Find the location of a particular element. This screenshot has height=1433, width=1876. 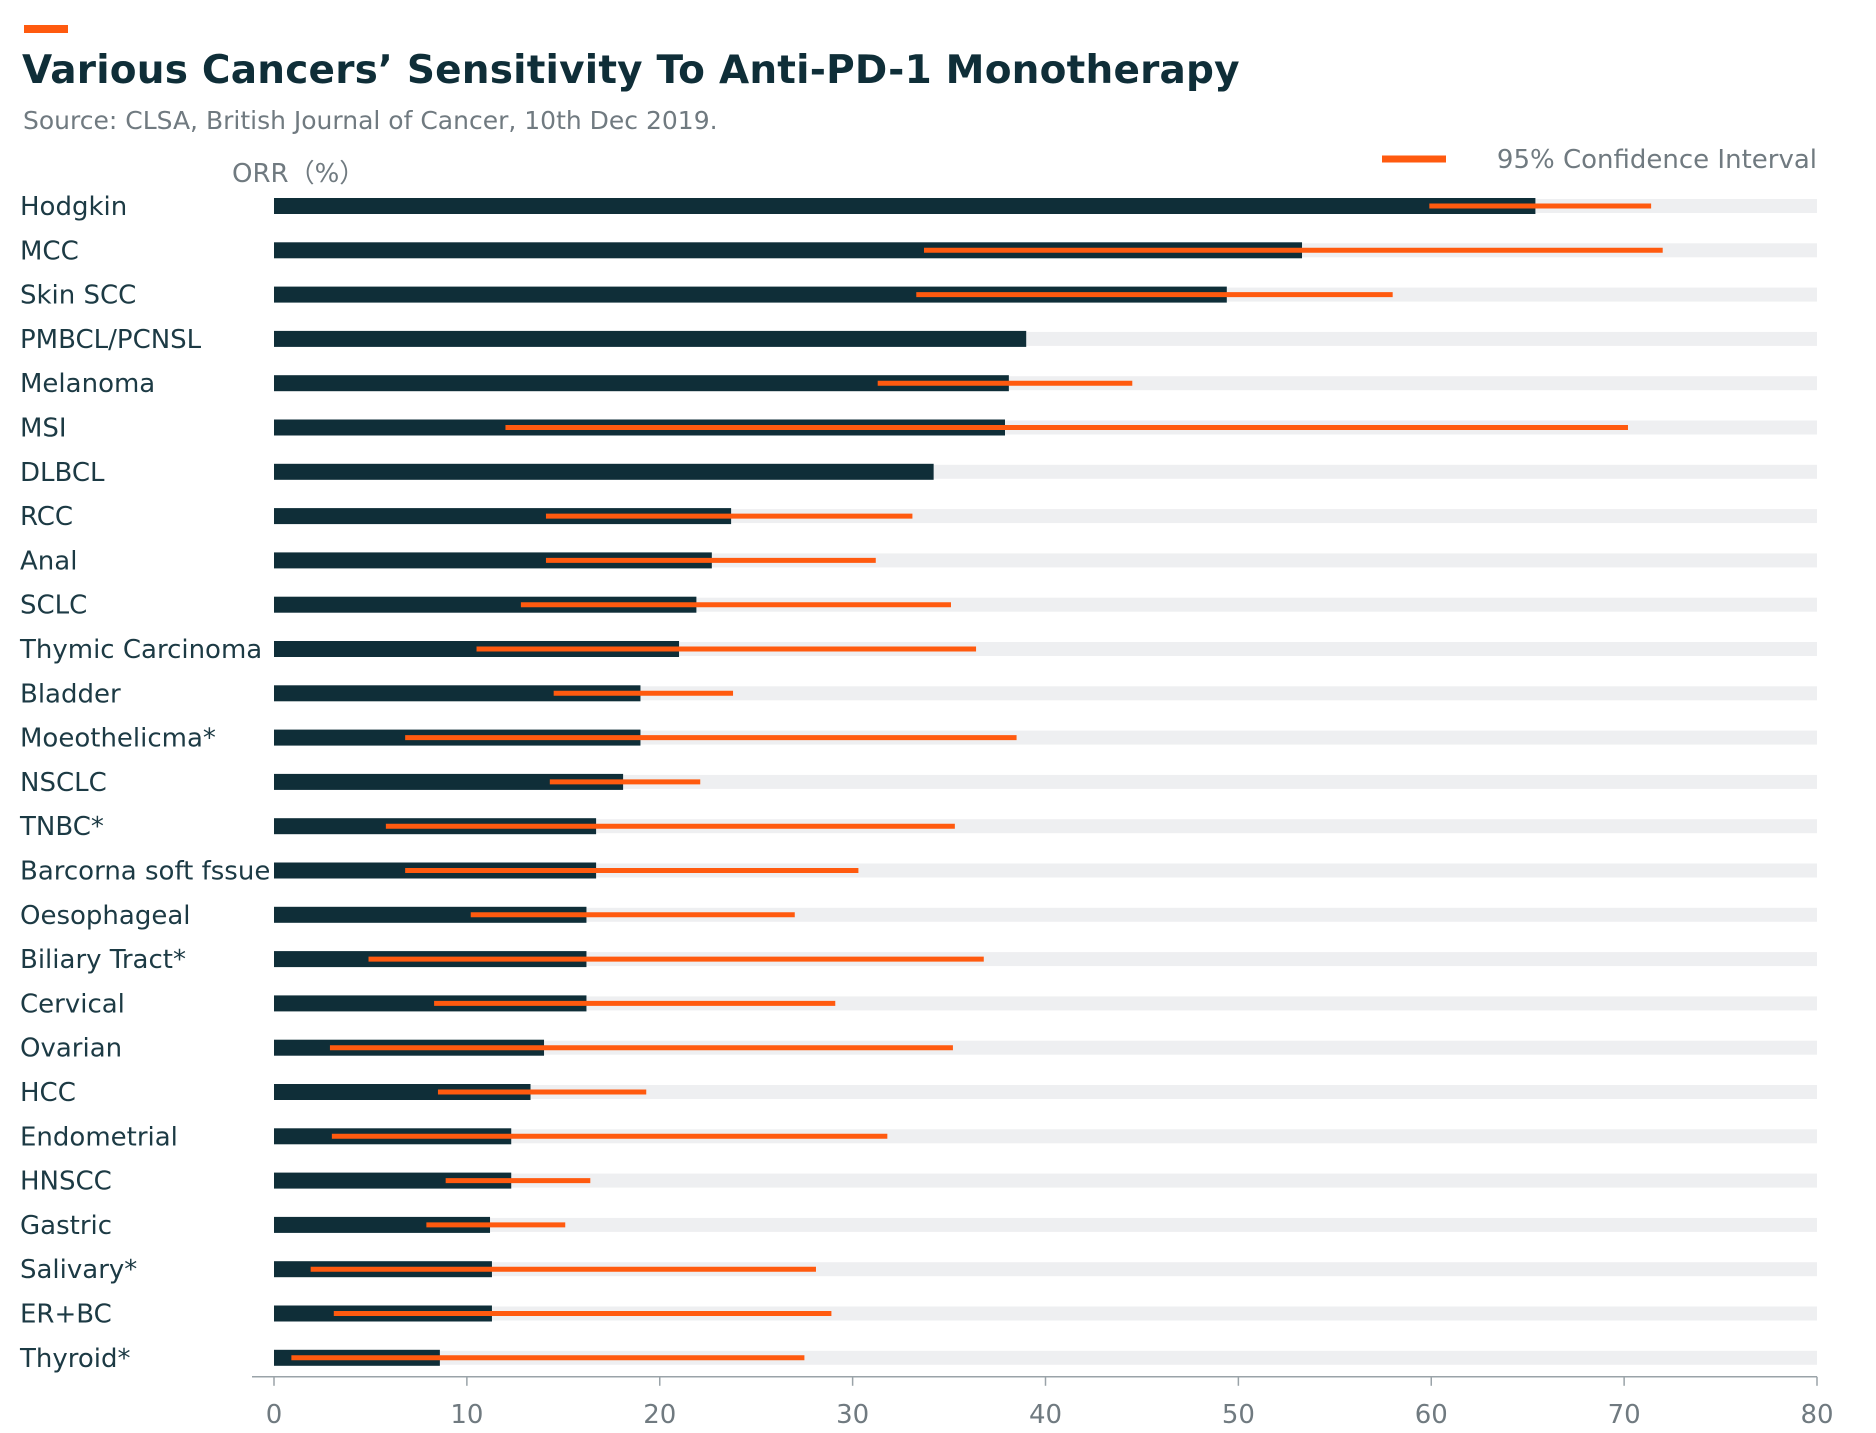

x-tick-label-30: 30 is located at coordinates (852, 1415).